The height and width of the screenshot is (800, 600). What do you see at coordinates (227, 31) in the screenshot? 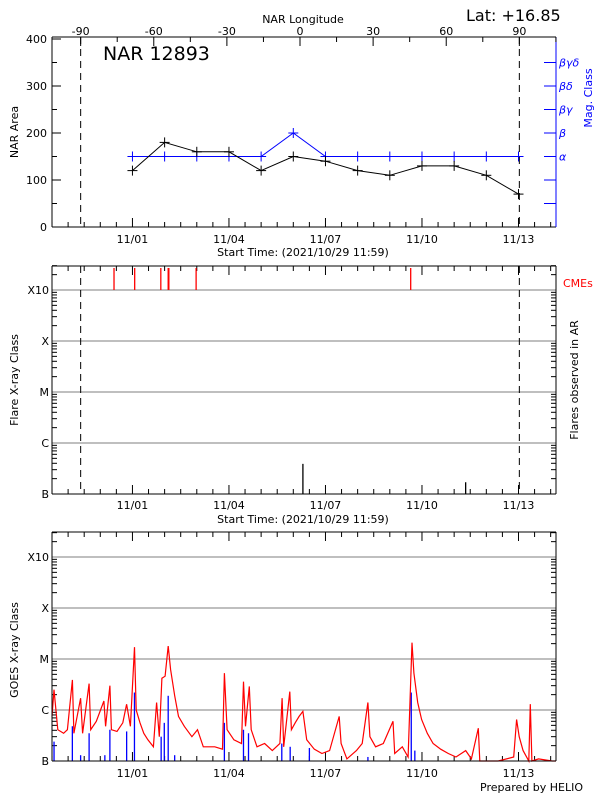
I see `top-x-tick-label: -30` at bounding box center [227, 31].